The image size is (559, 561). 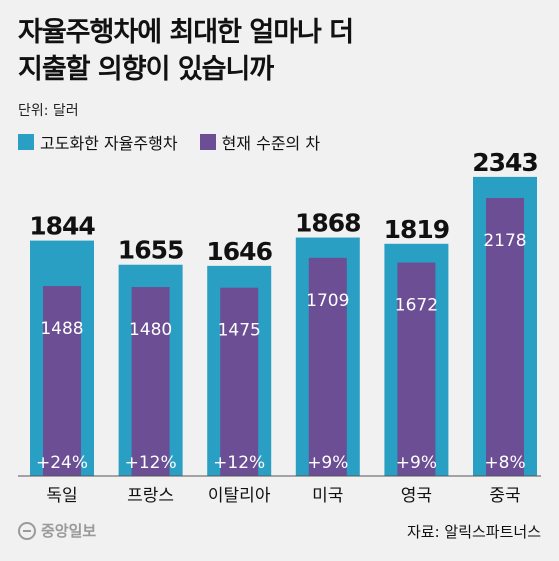 What do you see at coordinates (109, 143) in the screenshot?
I see `legend-label-advanced: 고도화한 자율주행차` at bounding box center [109, 143].